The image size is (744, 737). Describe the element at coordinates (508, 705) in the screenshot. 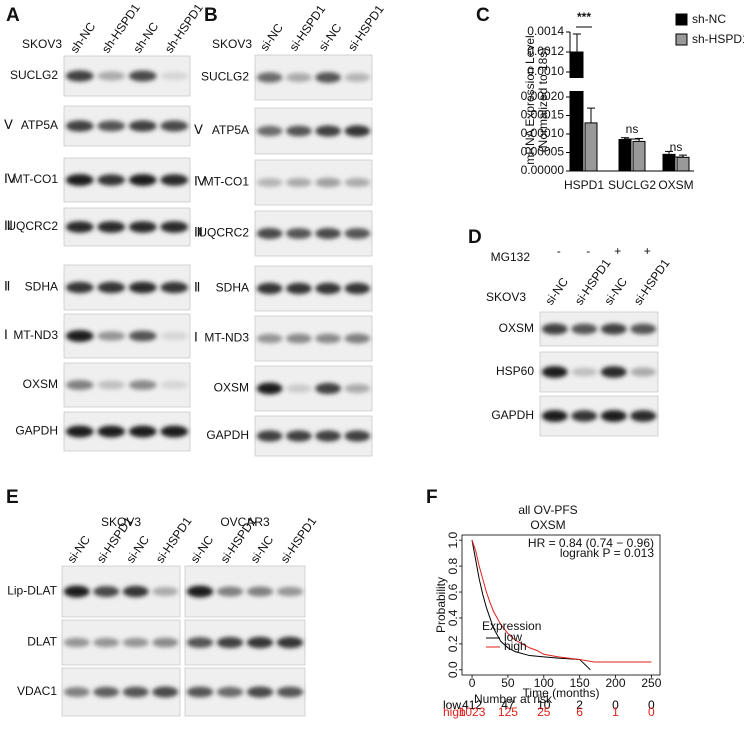

I see `risk-count: 47` at that location.